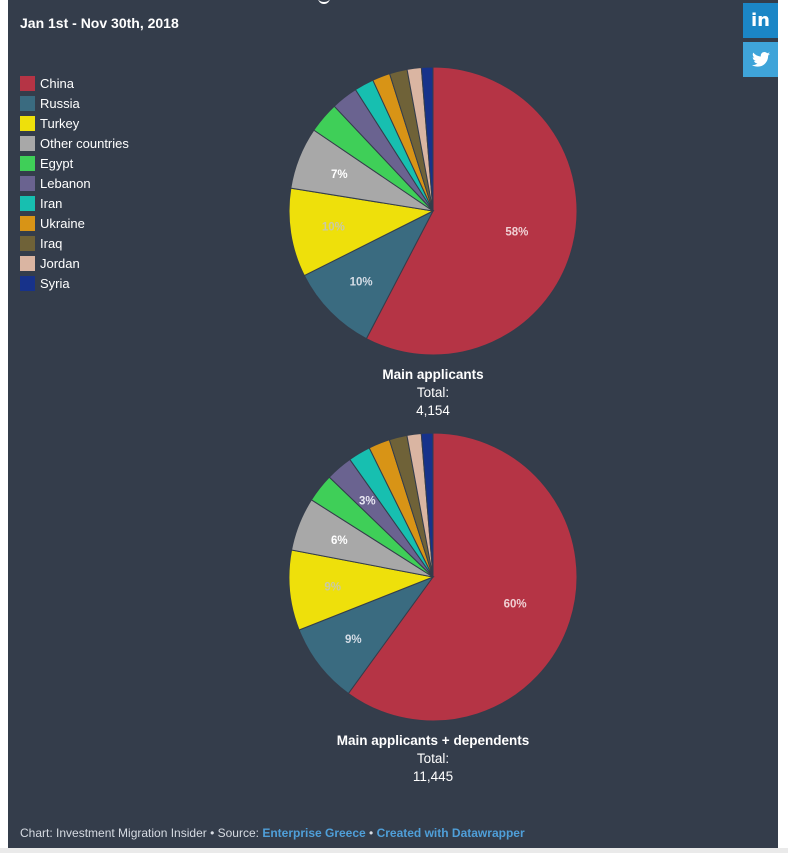 The image size is (788, 853). Describe the element at coordinates (74, 243) in the screenshot. I see `legend-item-iraq: Iraq` at that location.